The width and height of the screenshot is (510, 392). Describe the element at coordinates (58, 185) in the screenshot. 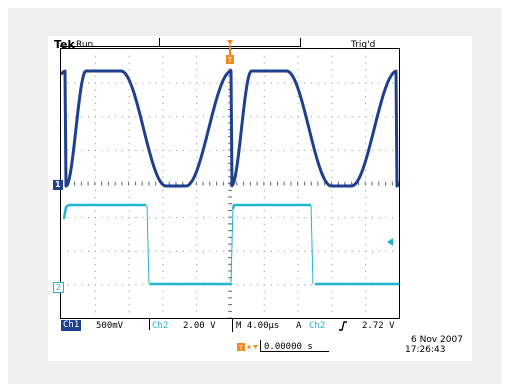

I see `ch1-ground-marker: 1` at that location.